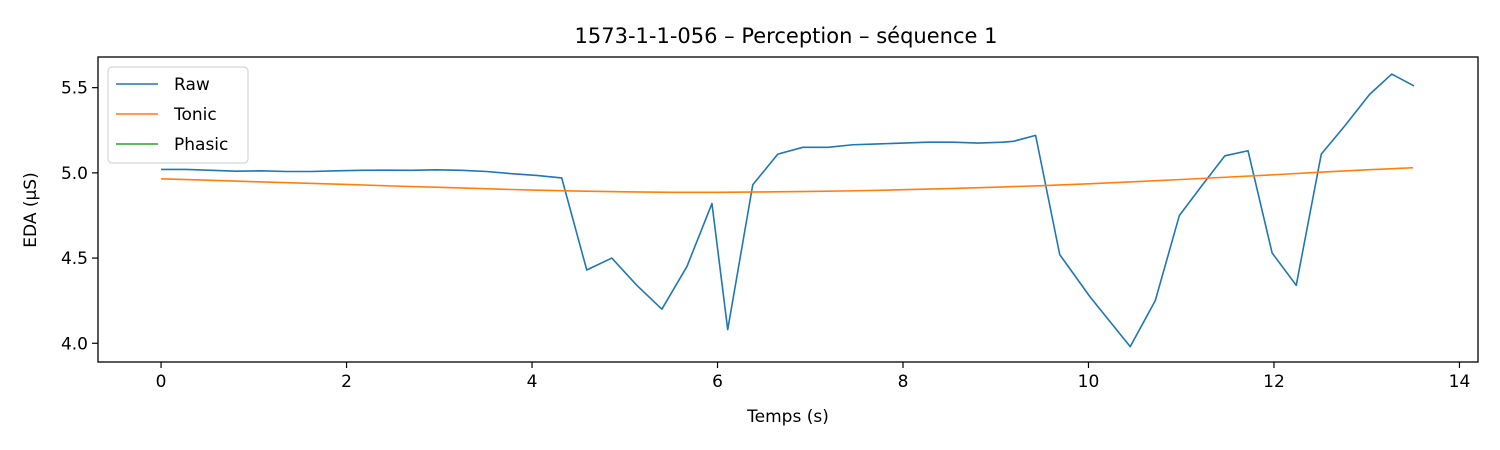 Image resolution: width=1500 pixels, height=450 pixels. I want to click on legend-label-phasic: Phasic, so click(201, 145).